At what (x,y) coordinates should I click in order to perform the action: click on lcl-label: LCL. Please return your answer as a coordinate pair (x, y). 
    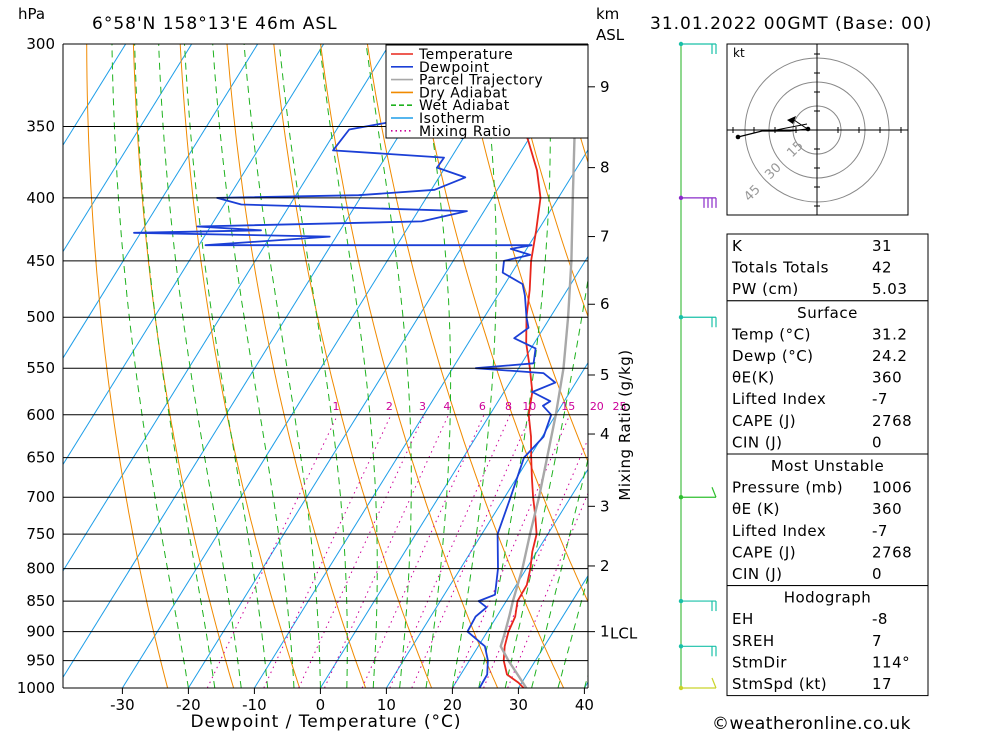
    Looking at the image, I should click on (624, 633).